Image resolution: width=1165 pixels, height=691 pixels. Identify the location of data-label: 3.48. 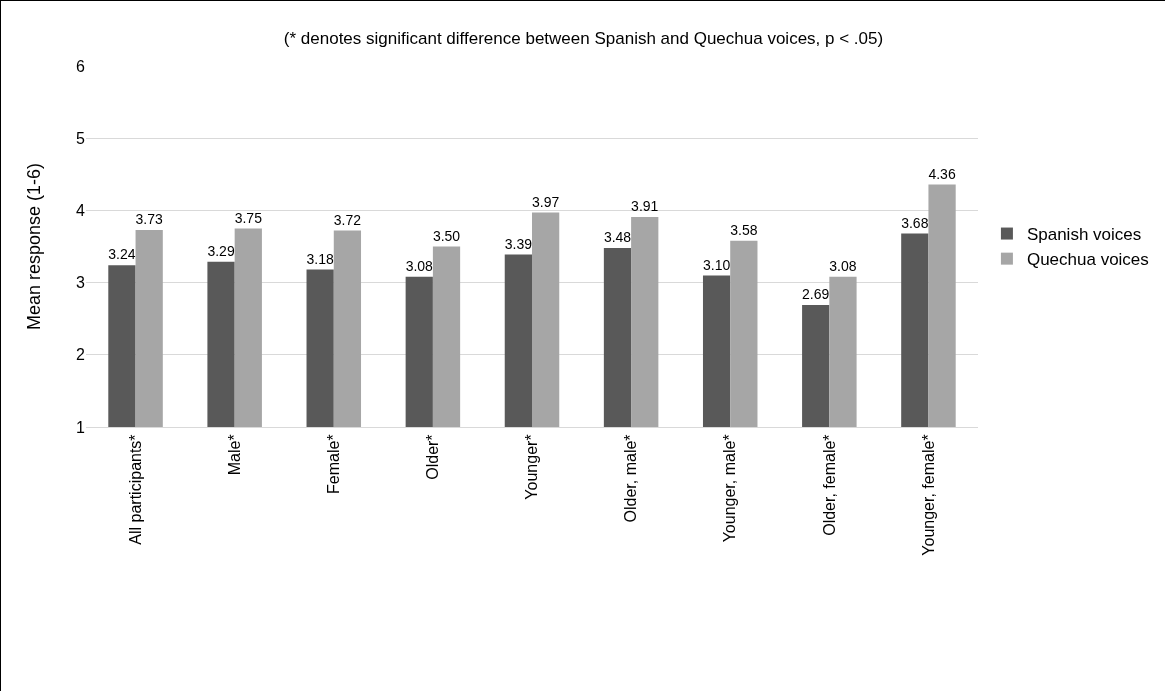
(617, 237).